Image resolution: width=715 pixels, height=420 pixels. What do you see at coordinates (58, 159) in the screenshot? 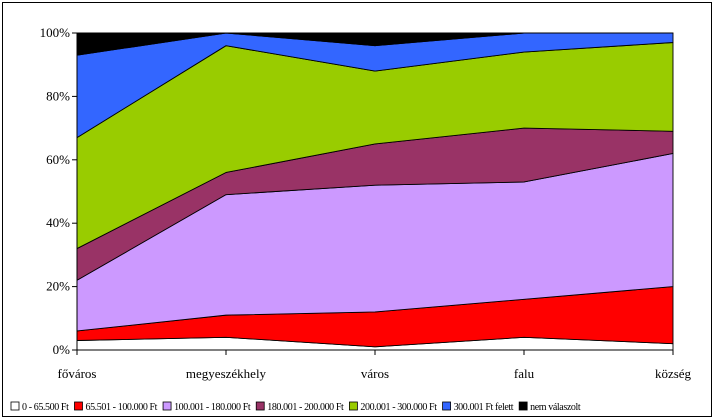
I see `y-tick-label: 60%` at bounding box center [58, 159].